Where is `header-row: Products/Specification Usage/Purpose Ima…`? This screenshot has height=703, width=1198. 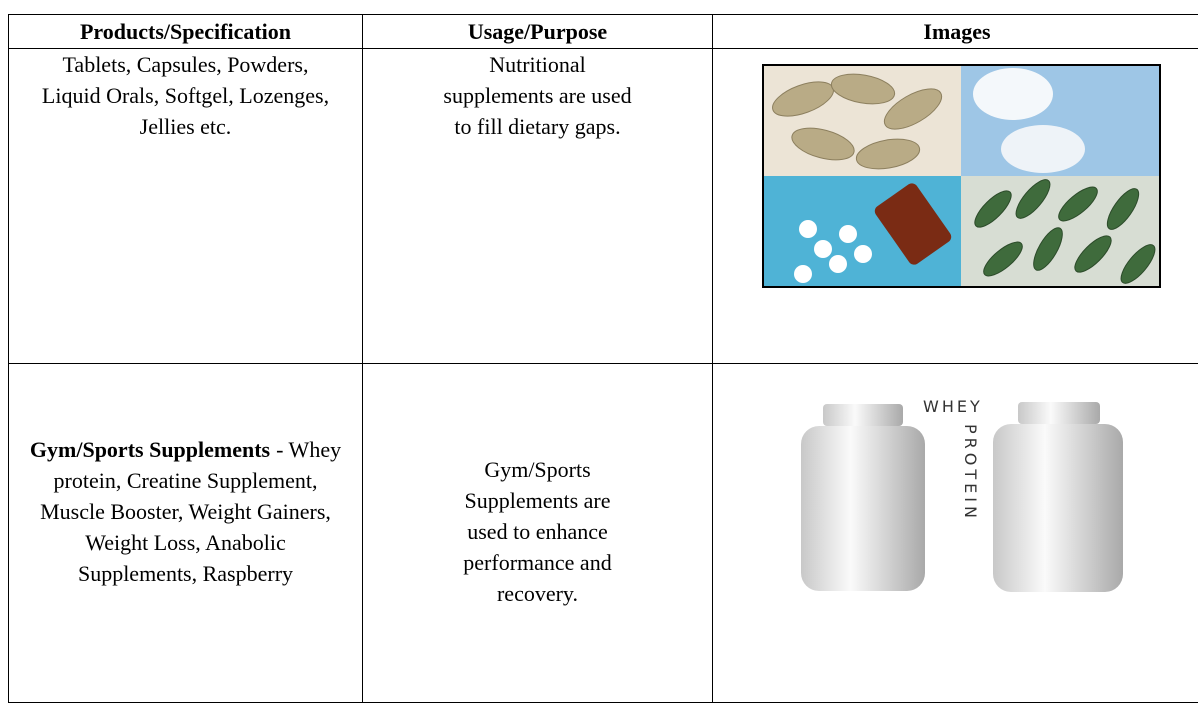 header-row: Products/Specification Usage/Purpose Ima… is located at coordinates (603, 32).